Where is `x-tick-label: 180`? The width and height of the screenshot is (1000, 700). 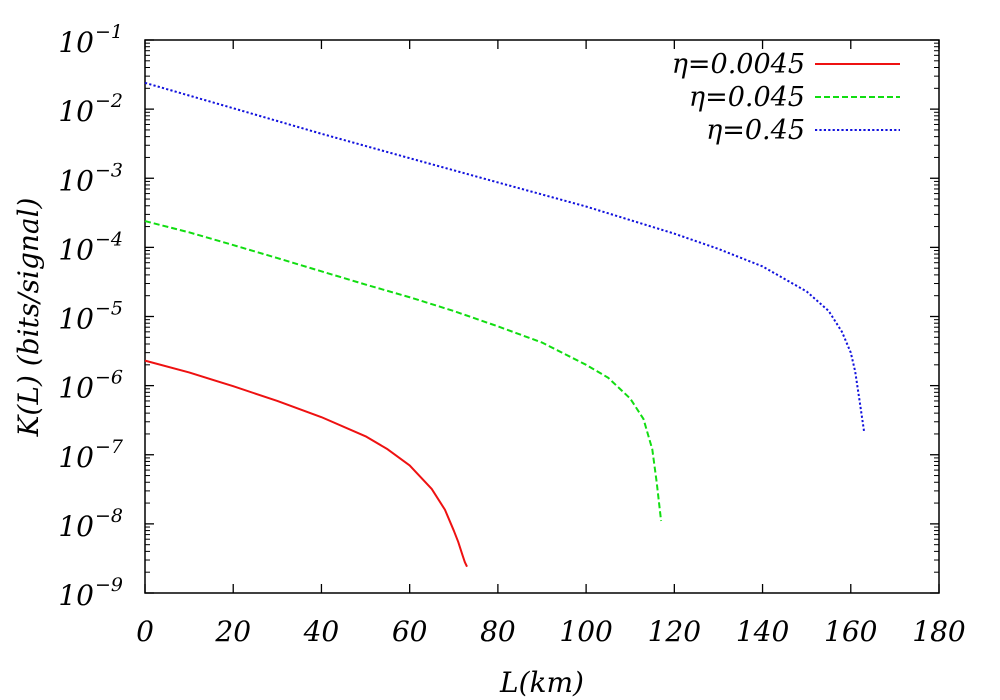
x-tick-label: 180 is located at coordinates (938, 631).